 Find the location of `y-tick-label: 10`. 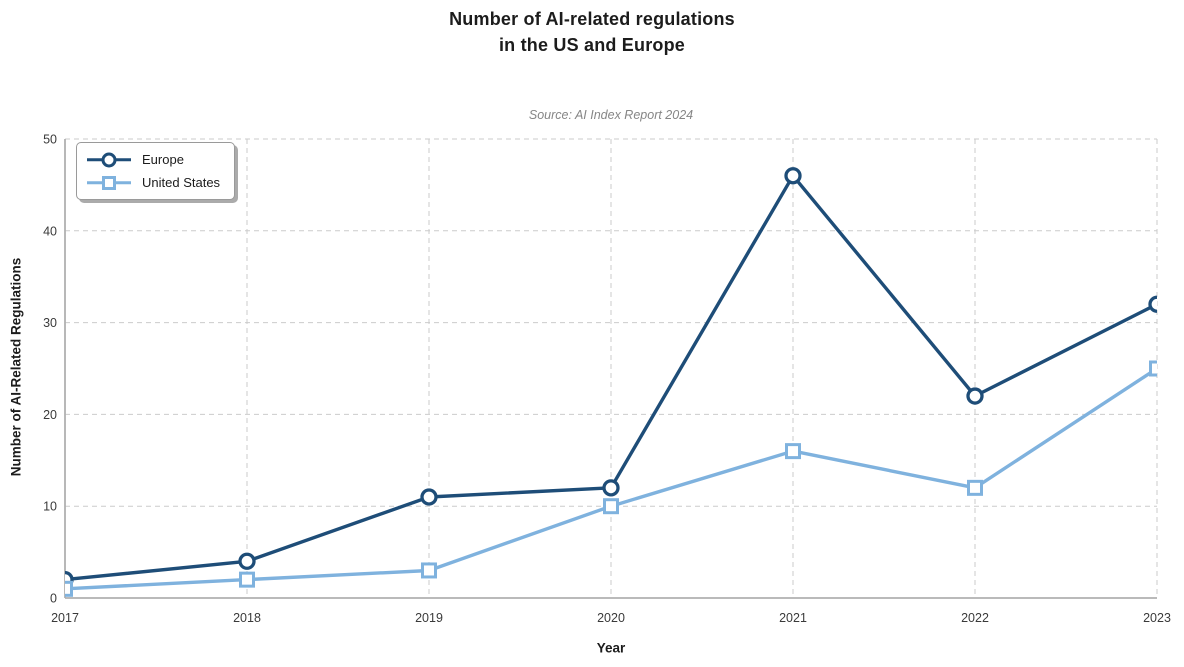

y-tick-label: 10 is located at coordinates (50, 507).